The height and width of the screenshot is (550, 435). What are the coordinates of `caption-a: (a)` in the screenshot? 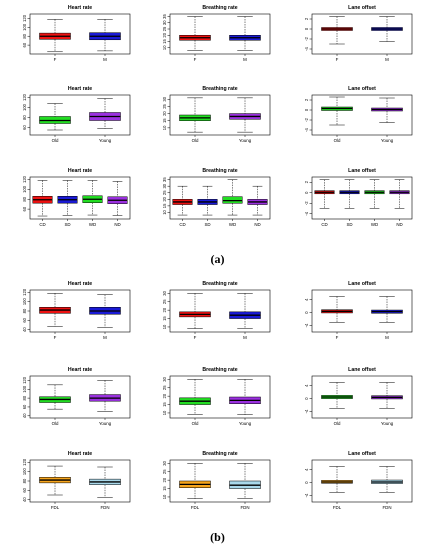 It's located at (217, 259).